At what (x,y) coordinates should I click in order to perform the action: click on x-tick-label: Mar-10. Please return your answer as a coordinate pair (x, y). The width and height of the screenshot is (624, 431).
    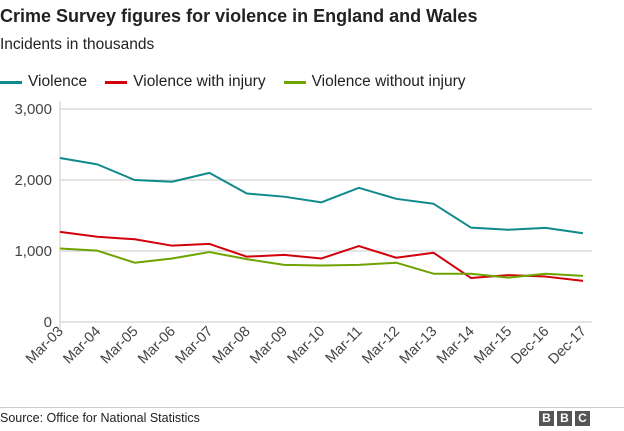
    Looking at the image, I should click on (307, 346).